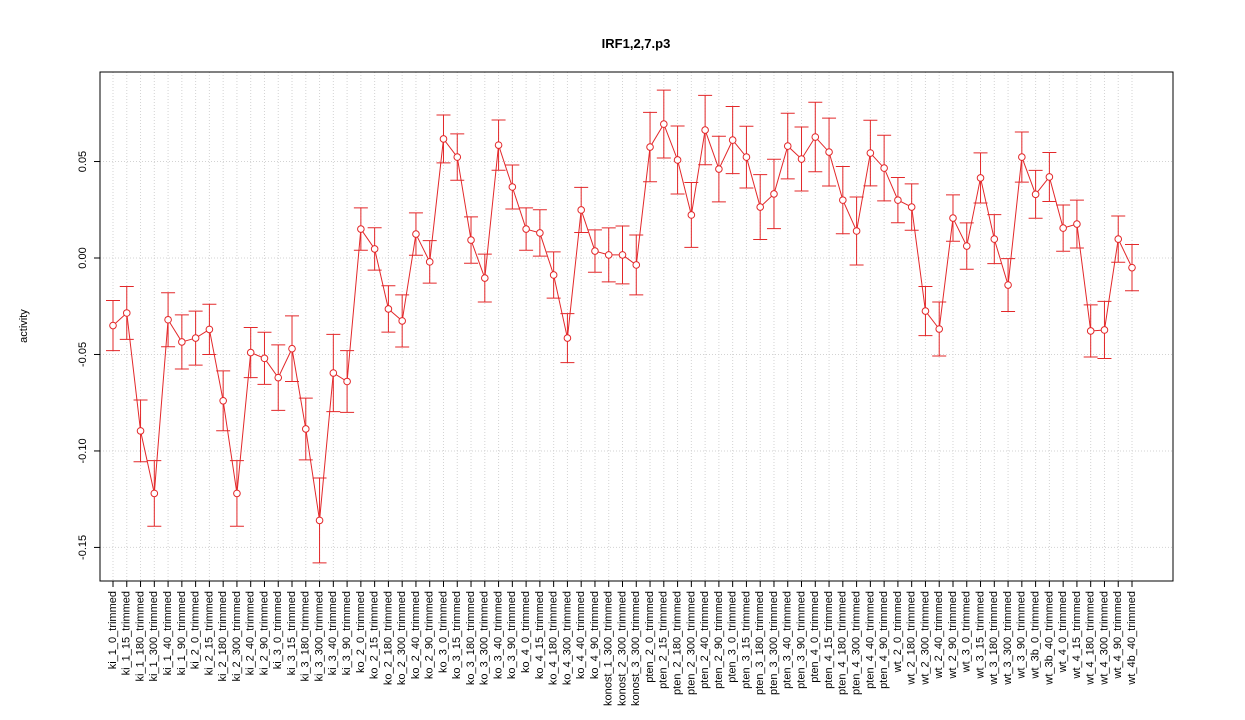  What do you see at coordinates (375, 635) in the screenshot?
I see `x-tick-label: ko_2_15_trimmed` at bounding box center [375, 635].